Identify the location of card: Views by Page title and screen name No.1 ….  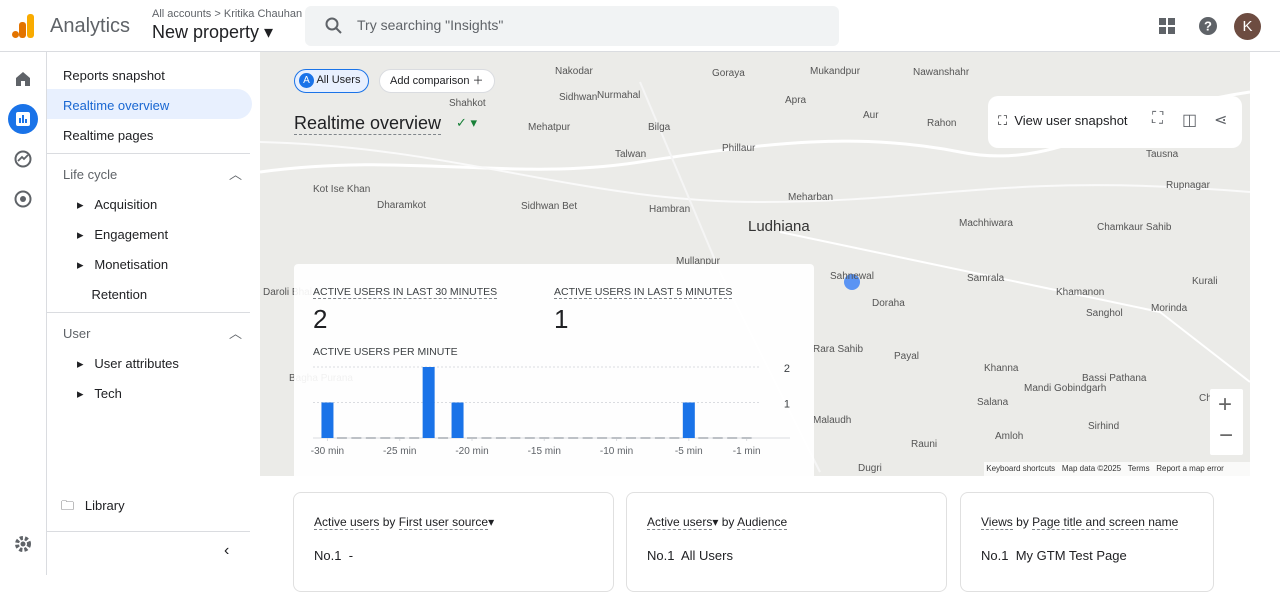
(1087, 542).